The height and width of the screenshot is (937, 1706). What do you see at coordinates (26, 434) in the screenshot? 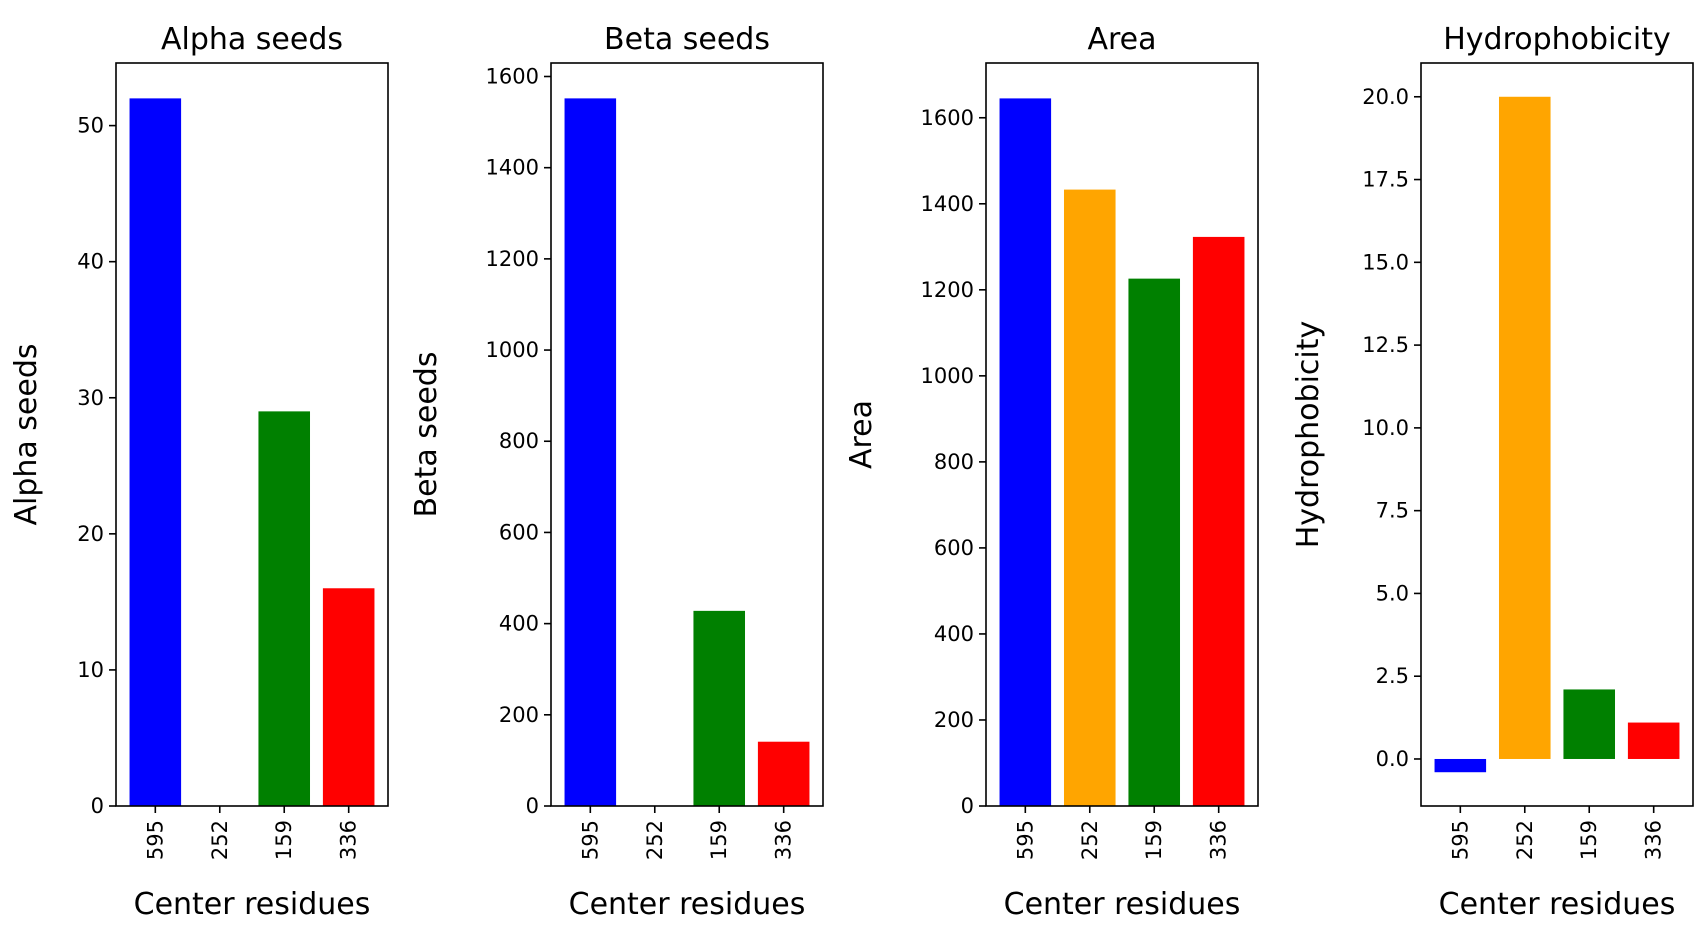
I see `y-axis-label: Alpha seeds` at bounding box center [26, 434].